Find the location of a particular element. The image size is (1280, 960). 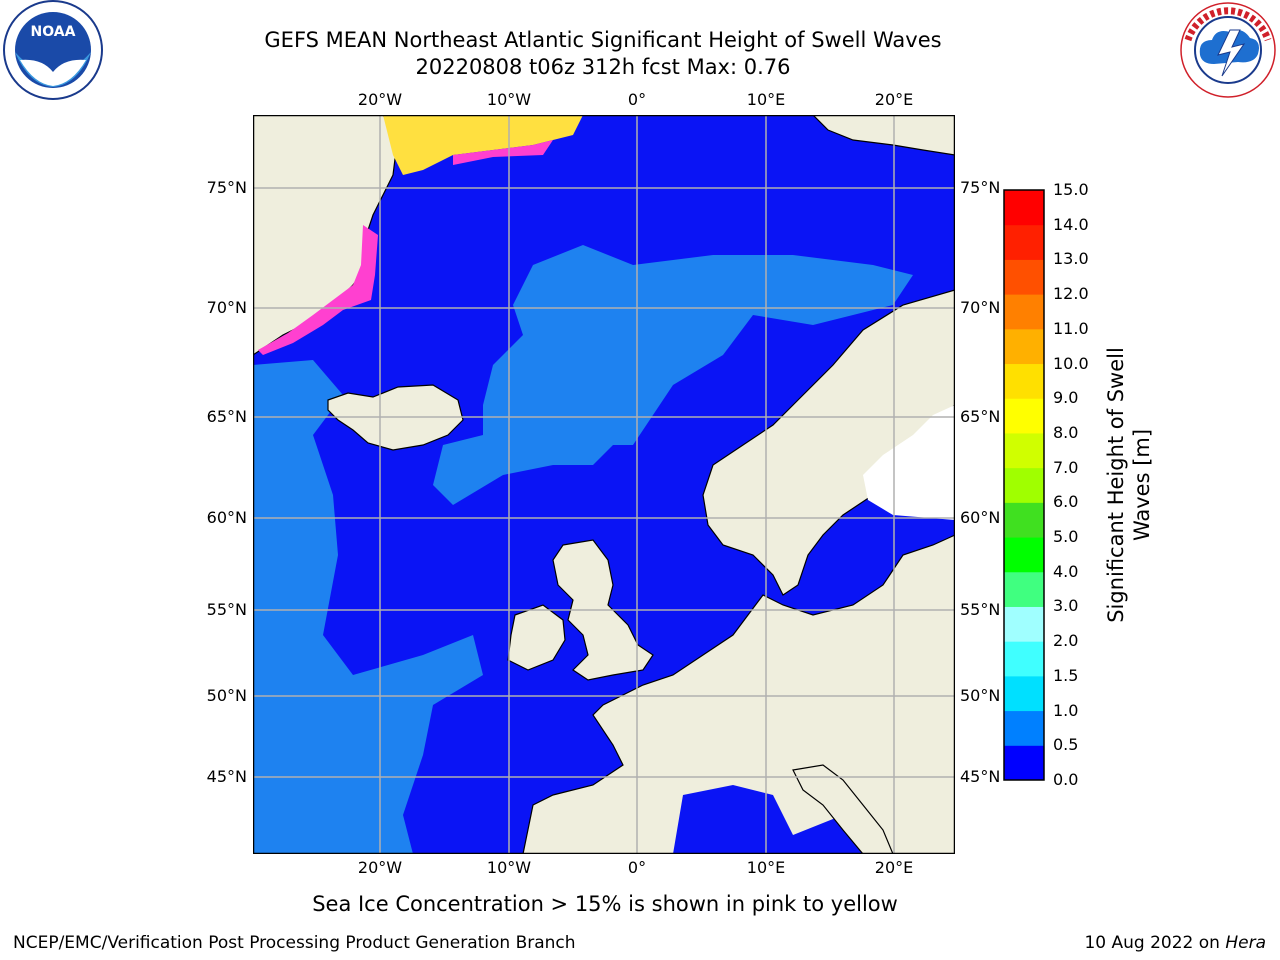

page-subtitle: 20220808 t06z 312h fcst Max: 0.76 is located at coordinates (603, 67).